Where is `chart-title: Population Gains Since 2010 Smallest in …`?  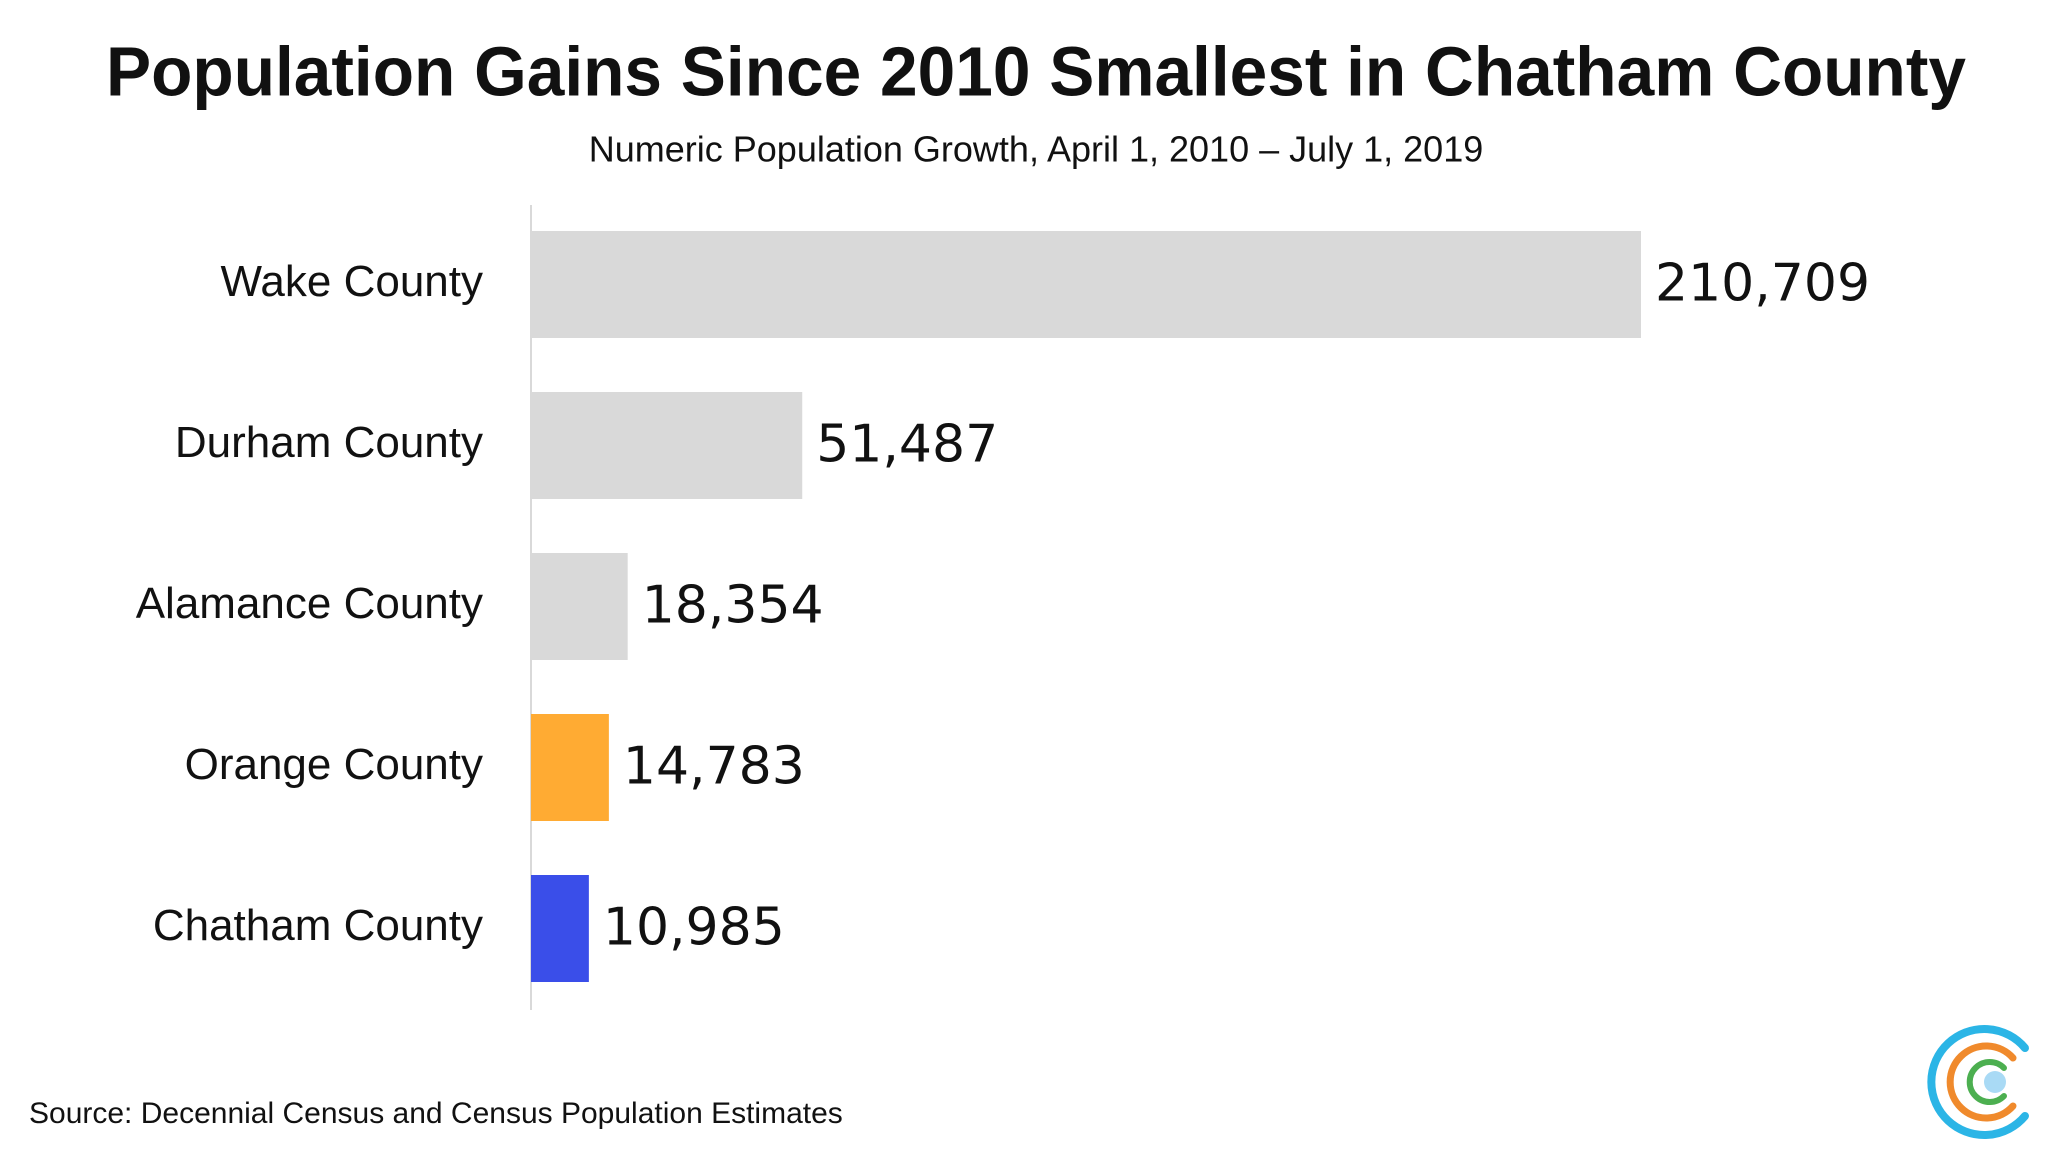
chart-title: Population Gains Since 2010 Smallest in … is located at coordinates (1036, 71).